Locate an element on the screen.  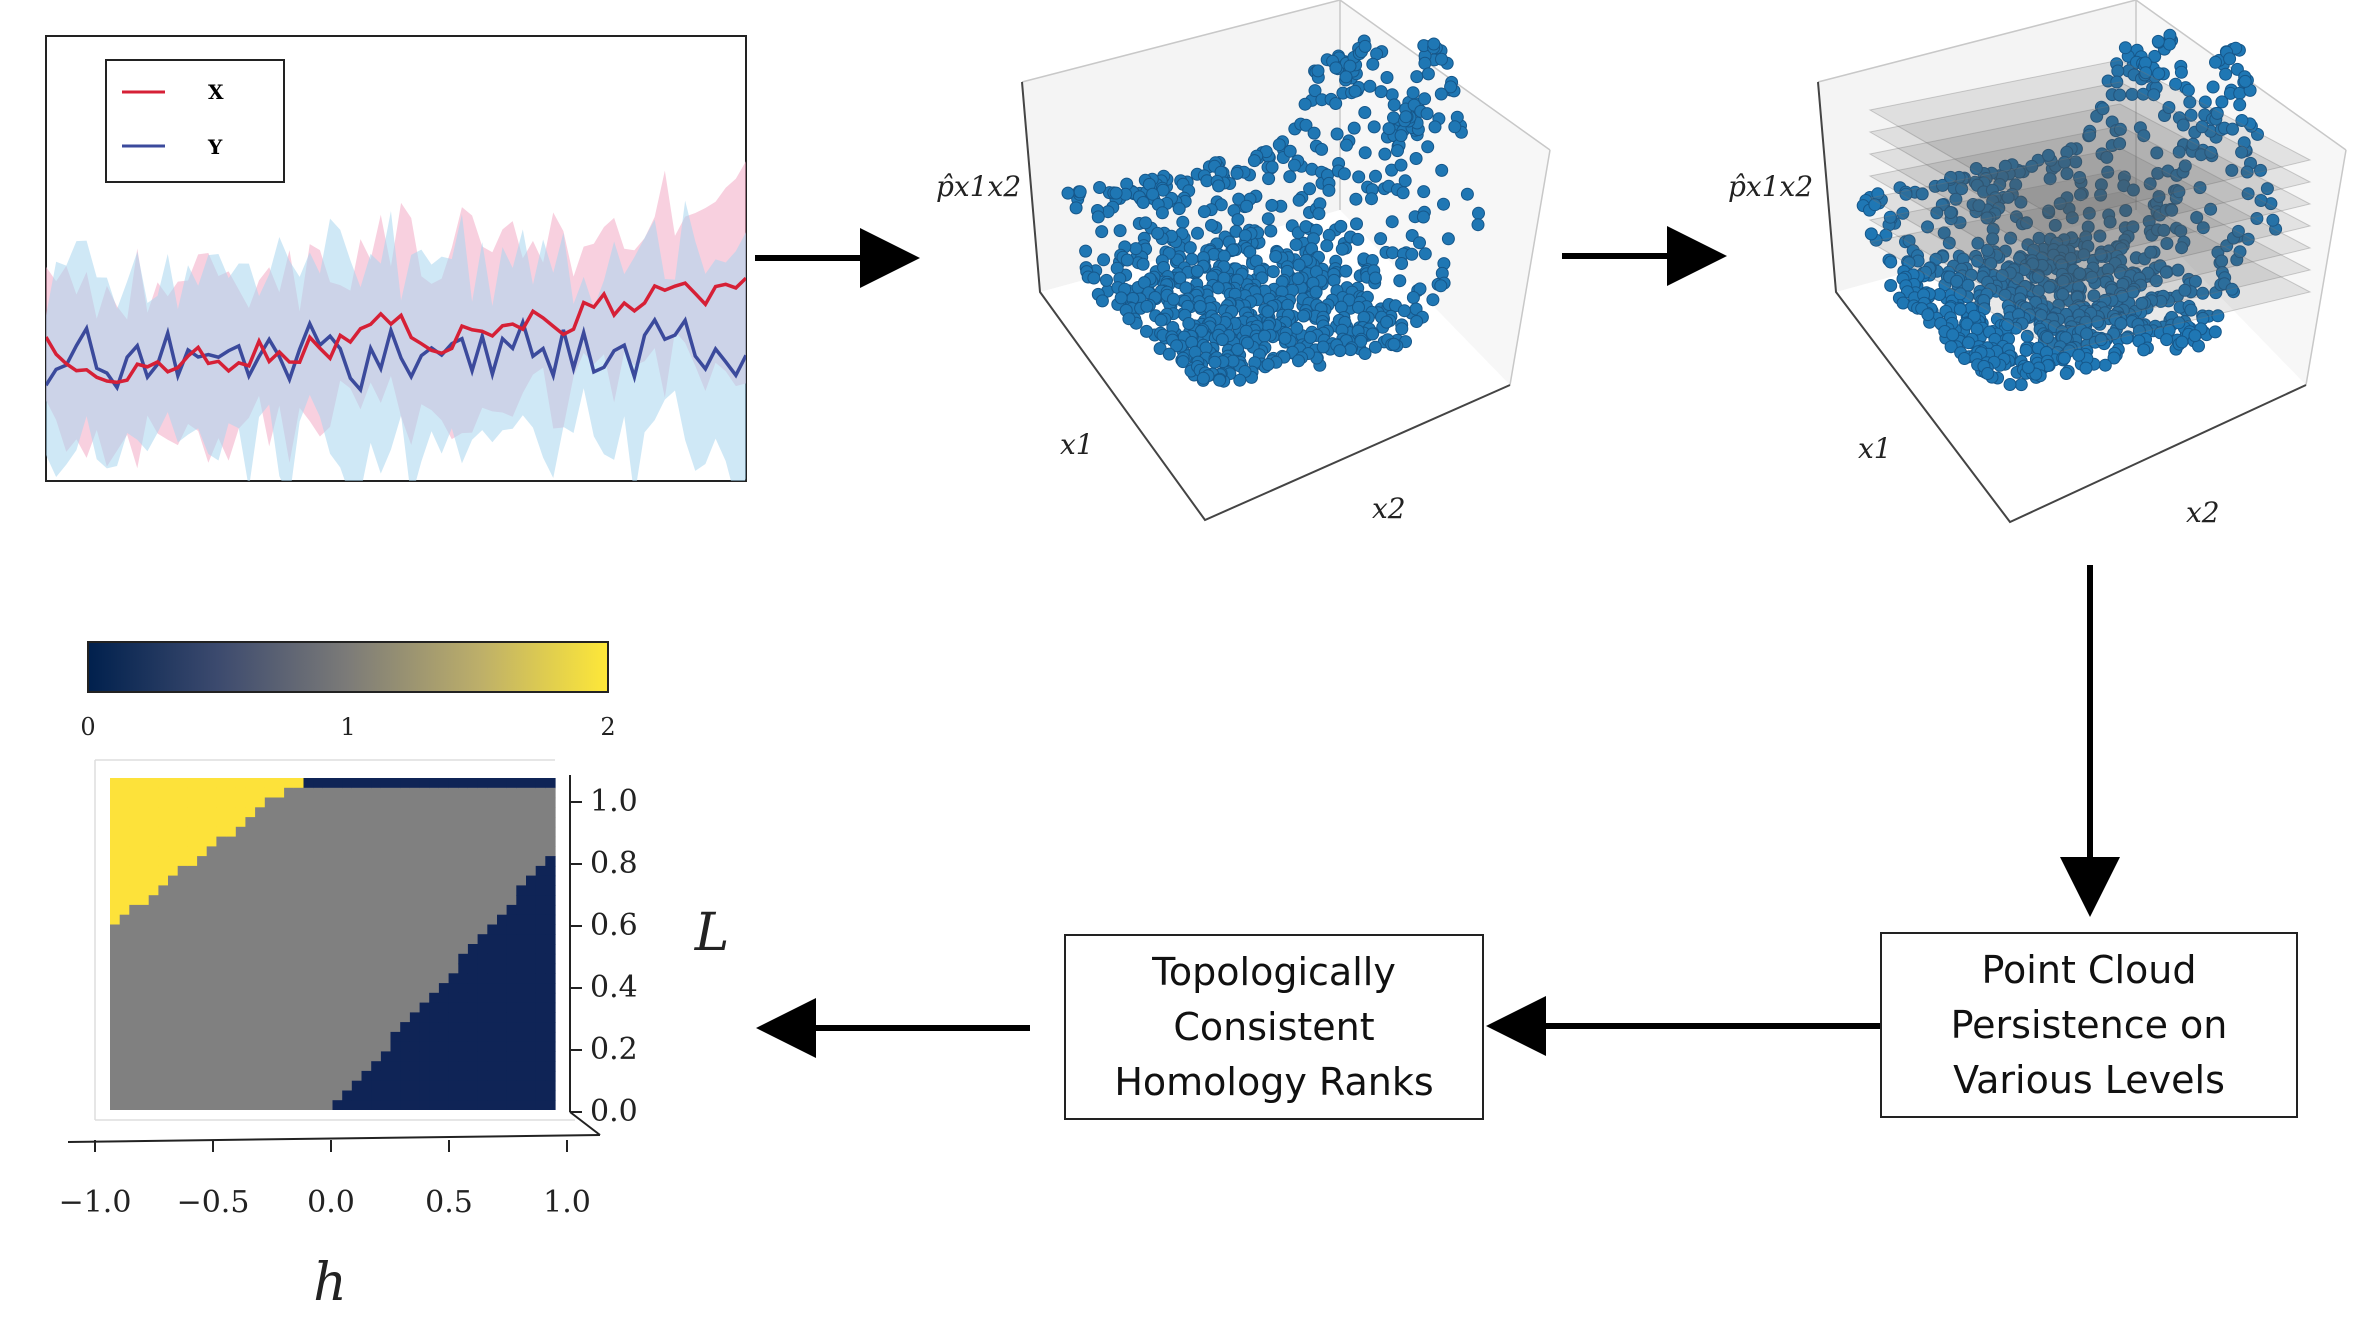
persistence-box-line-1: Point Cloud is located at coordinates (2089, 969).